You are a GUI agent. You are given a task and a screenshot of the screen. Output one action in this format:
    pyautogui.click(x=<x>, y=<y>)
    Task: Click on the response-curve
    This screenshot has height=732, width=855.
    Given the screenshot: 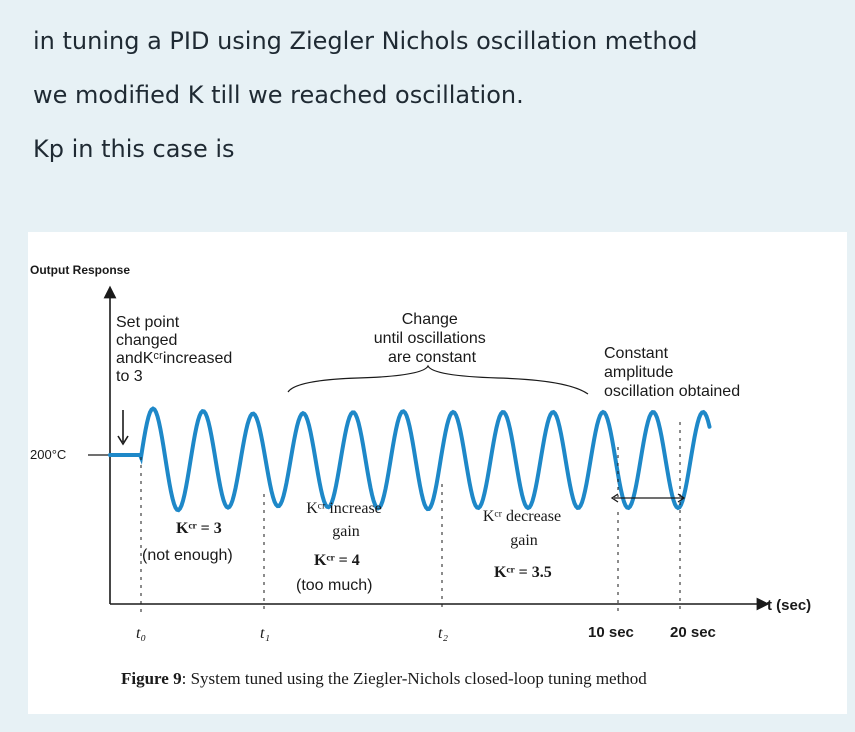 What is the action you would take?
    pyautogui.click(x=410, y=459)
    